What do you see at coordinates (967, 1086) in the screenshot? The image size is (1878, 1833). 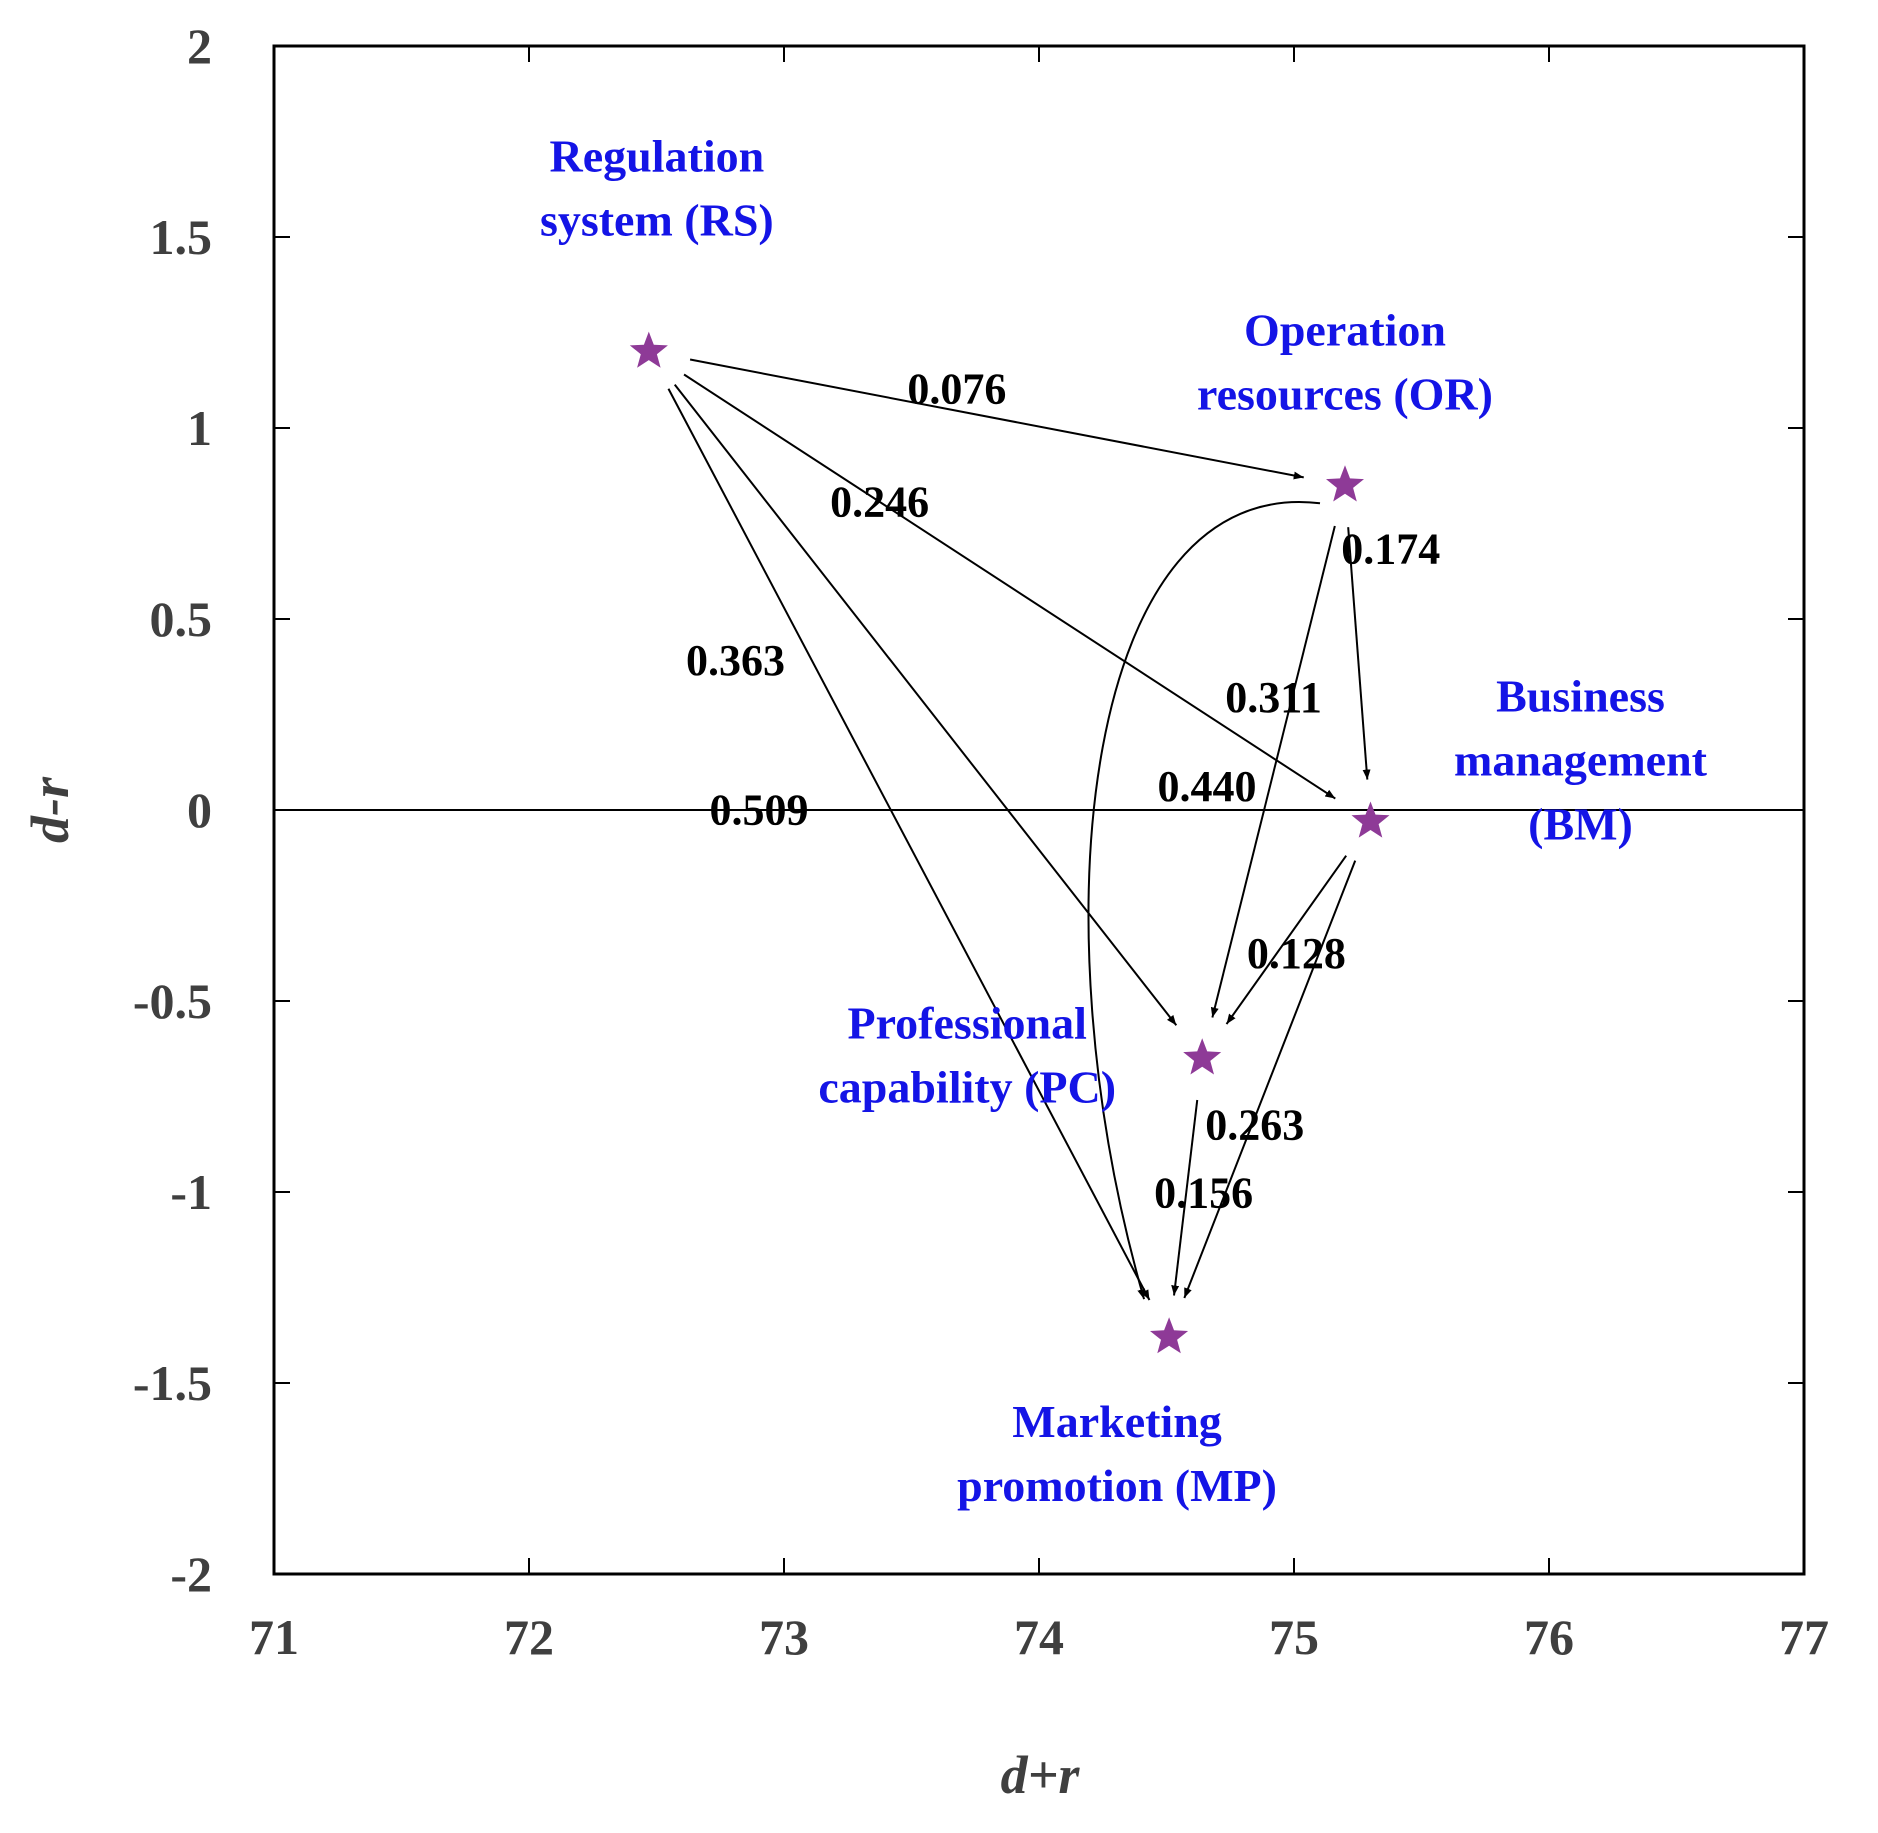 I see `node-label-line: capability (PC)` at bounding box center [967, 1086].